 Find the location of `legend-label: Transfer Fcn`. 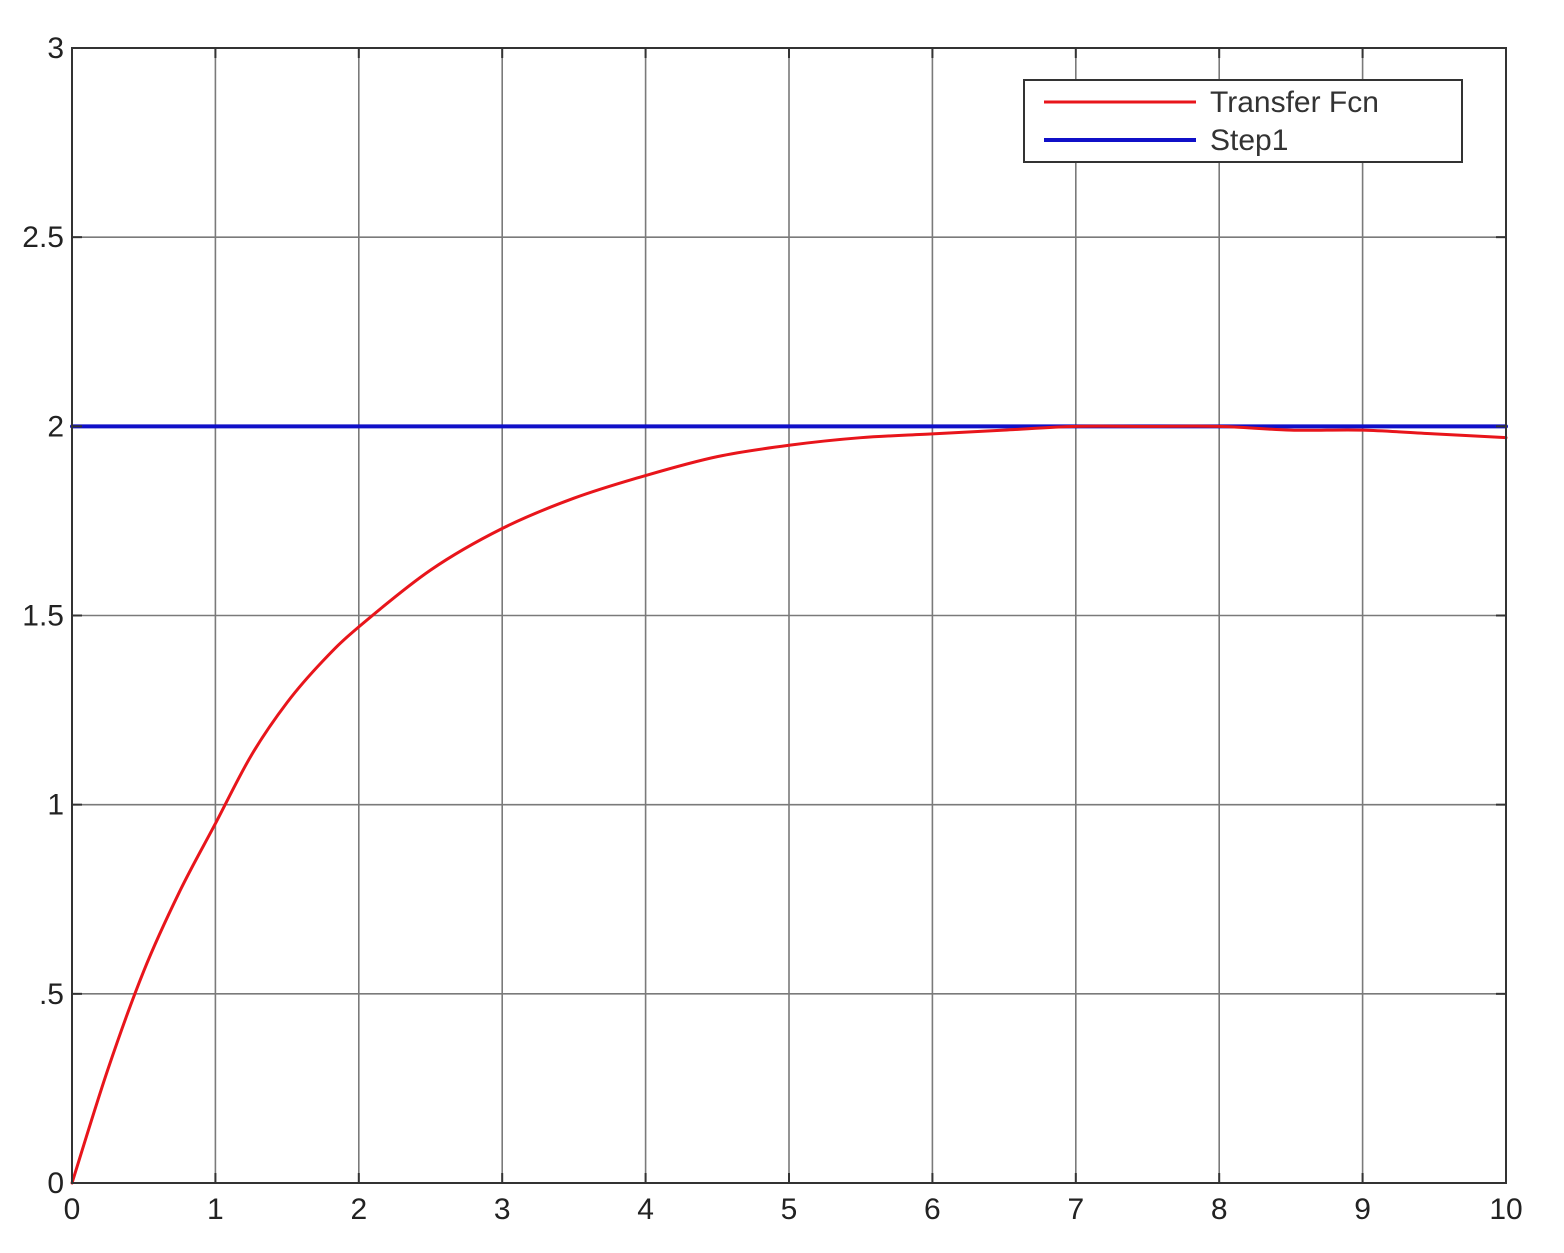

legend-label: Transfer Fcn is located at coordinates (1294, 102).